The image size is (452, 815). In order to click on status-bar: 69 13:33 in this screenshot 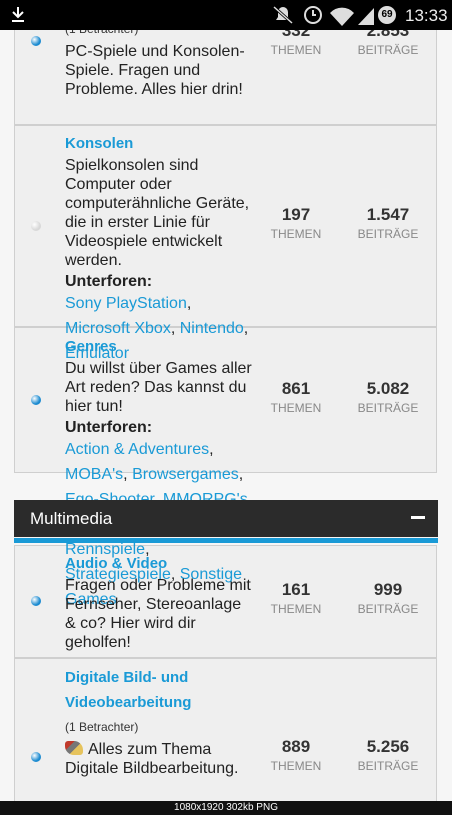, I will do `click(226, 15)`.